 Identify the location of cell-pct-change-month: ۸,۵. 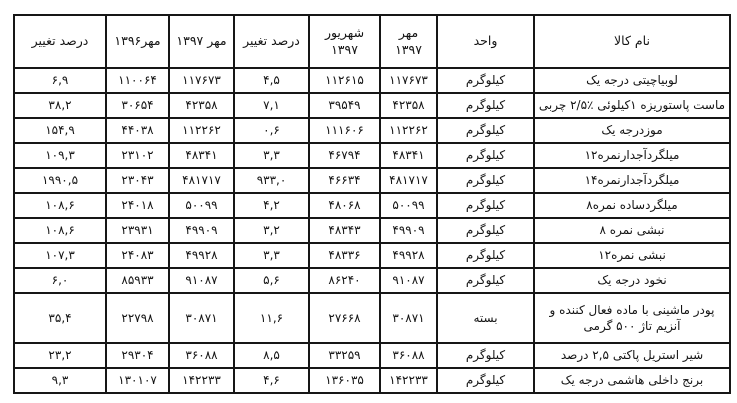
(271, 355).